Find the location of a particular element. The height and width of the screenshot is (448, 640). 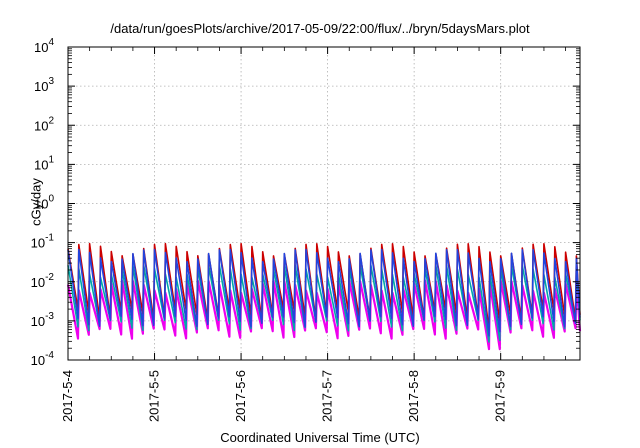

y-tick-label: 10⁻² is located at coordinates (43, 281).